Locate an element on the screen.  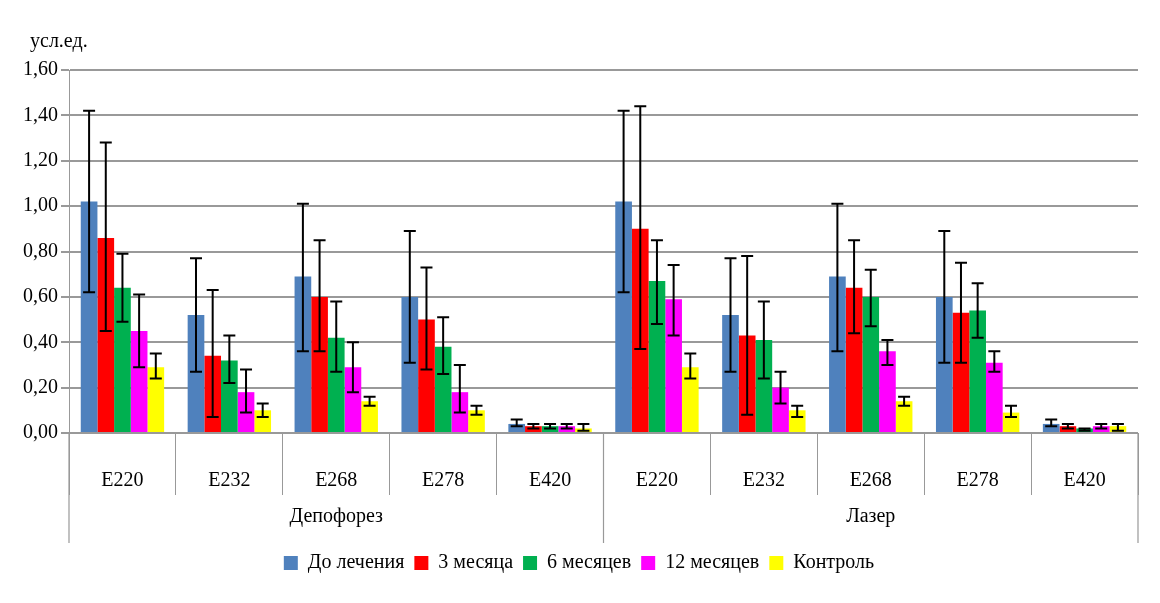
legend-label: 12 месяцев is located at coordinates (712, 562).